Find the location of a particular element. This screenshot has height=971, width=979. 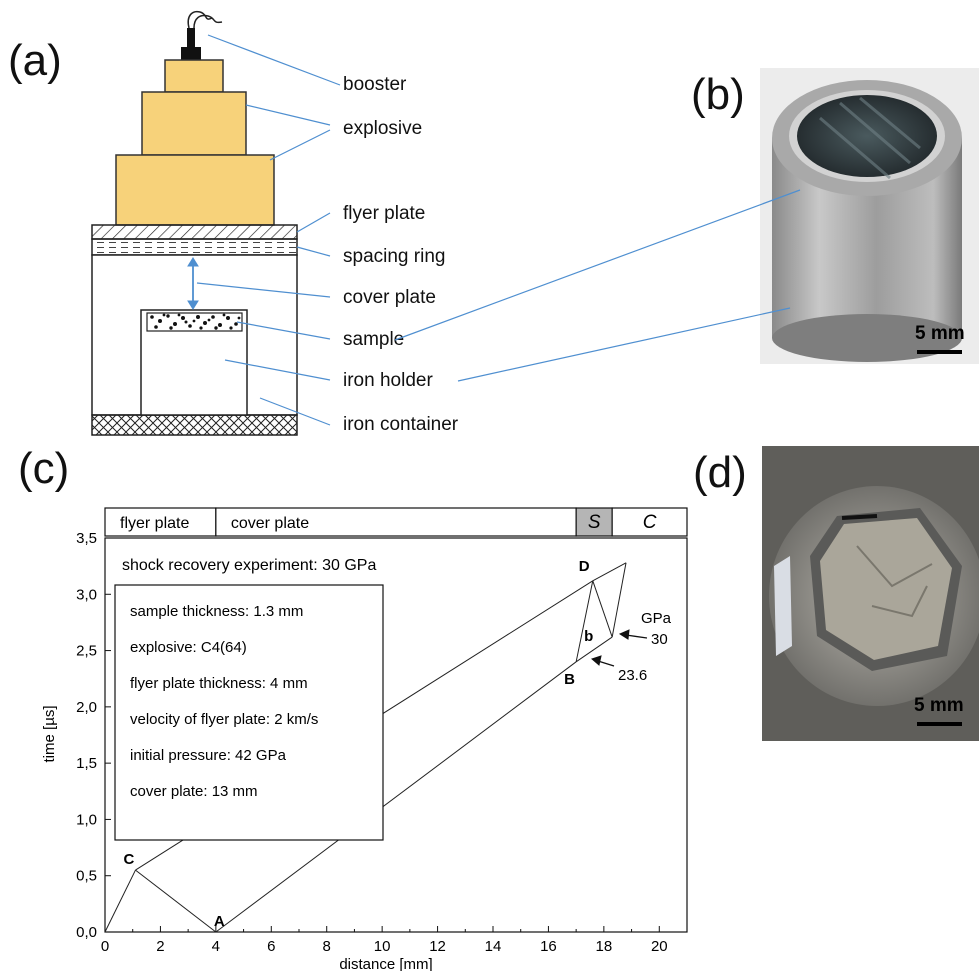

pressure-unit: GPa is located at coordinates (656, 618).